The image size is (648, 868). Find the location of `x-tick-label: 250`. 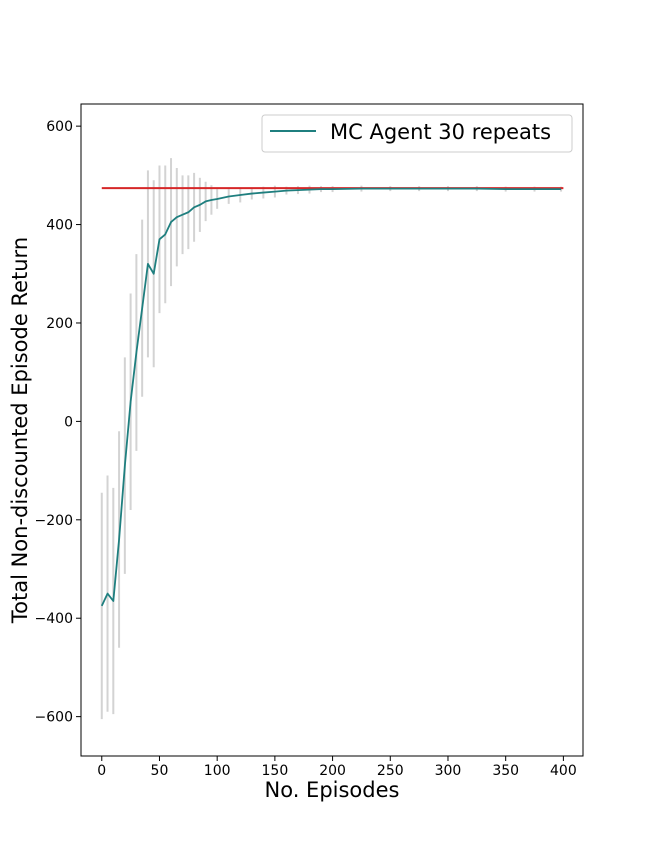

x-tick-label: 250 is located at coordinates (390, 771).